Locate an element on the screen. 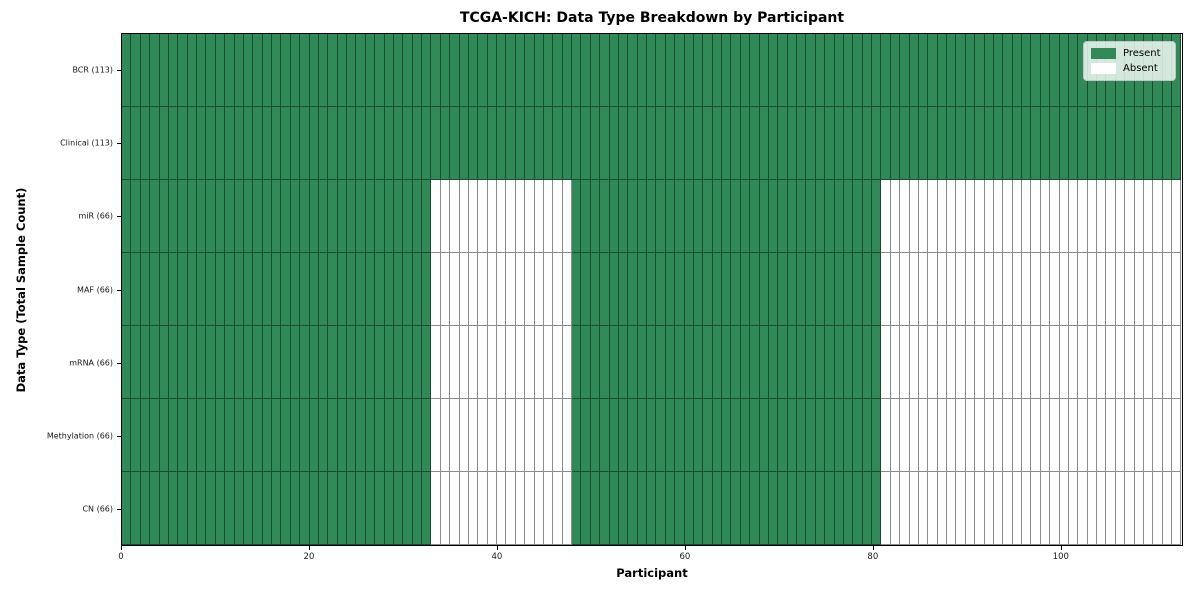 This screenshot has height=600, width=1200. x-tick-mark is located at coordinates (497, 548).